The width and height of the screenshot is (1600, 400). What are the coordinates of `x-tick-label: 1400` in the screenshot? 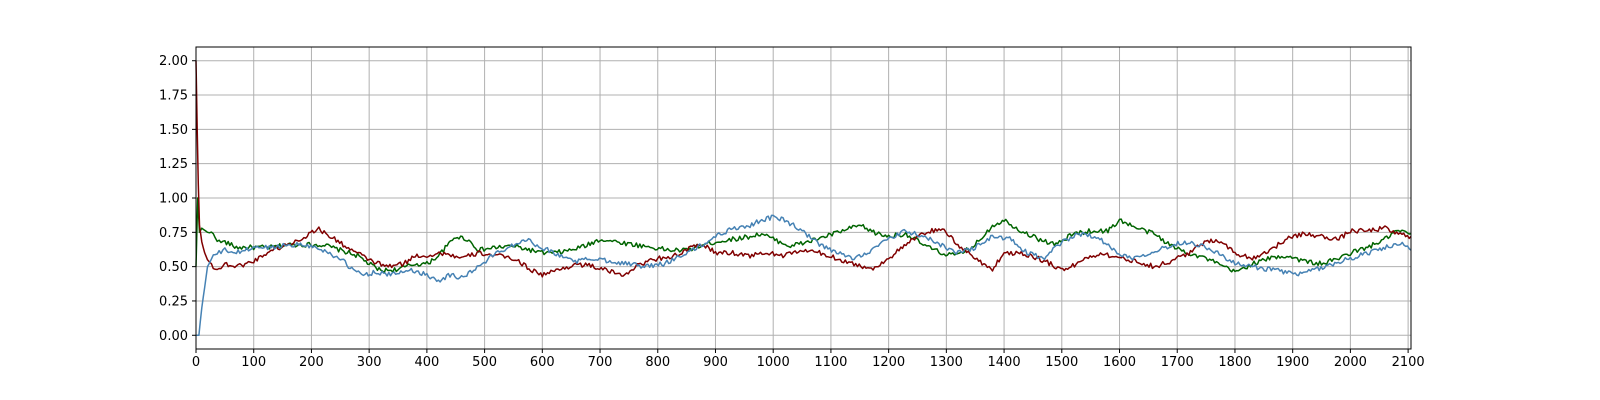 It's located at (1004, 362).